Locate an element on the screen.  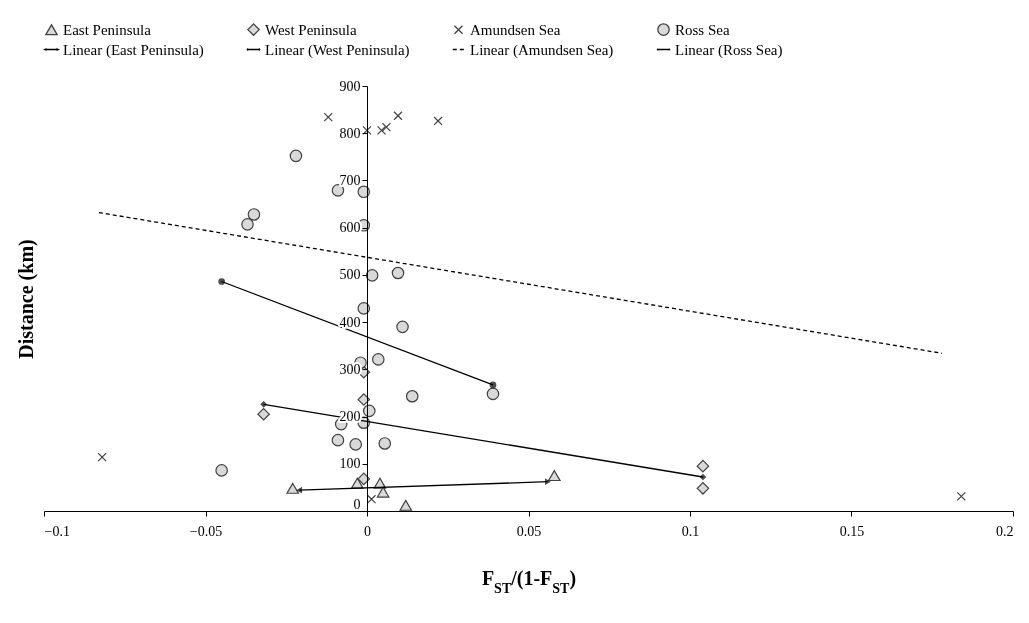
x-tick-label: −0.05 is located at coordinates (206, 531).